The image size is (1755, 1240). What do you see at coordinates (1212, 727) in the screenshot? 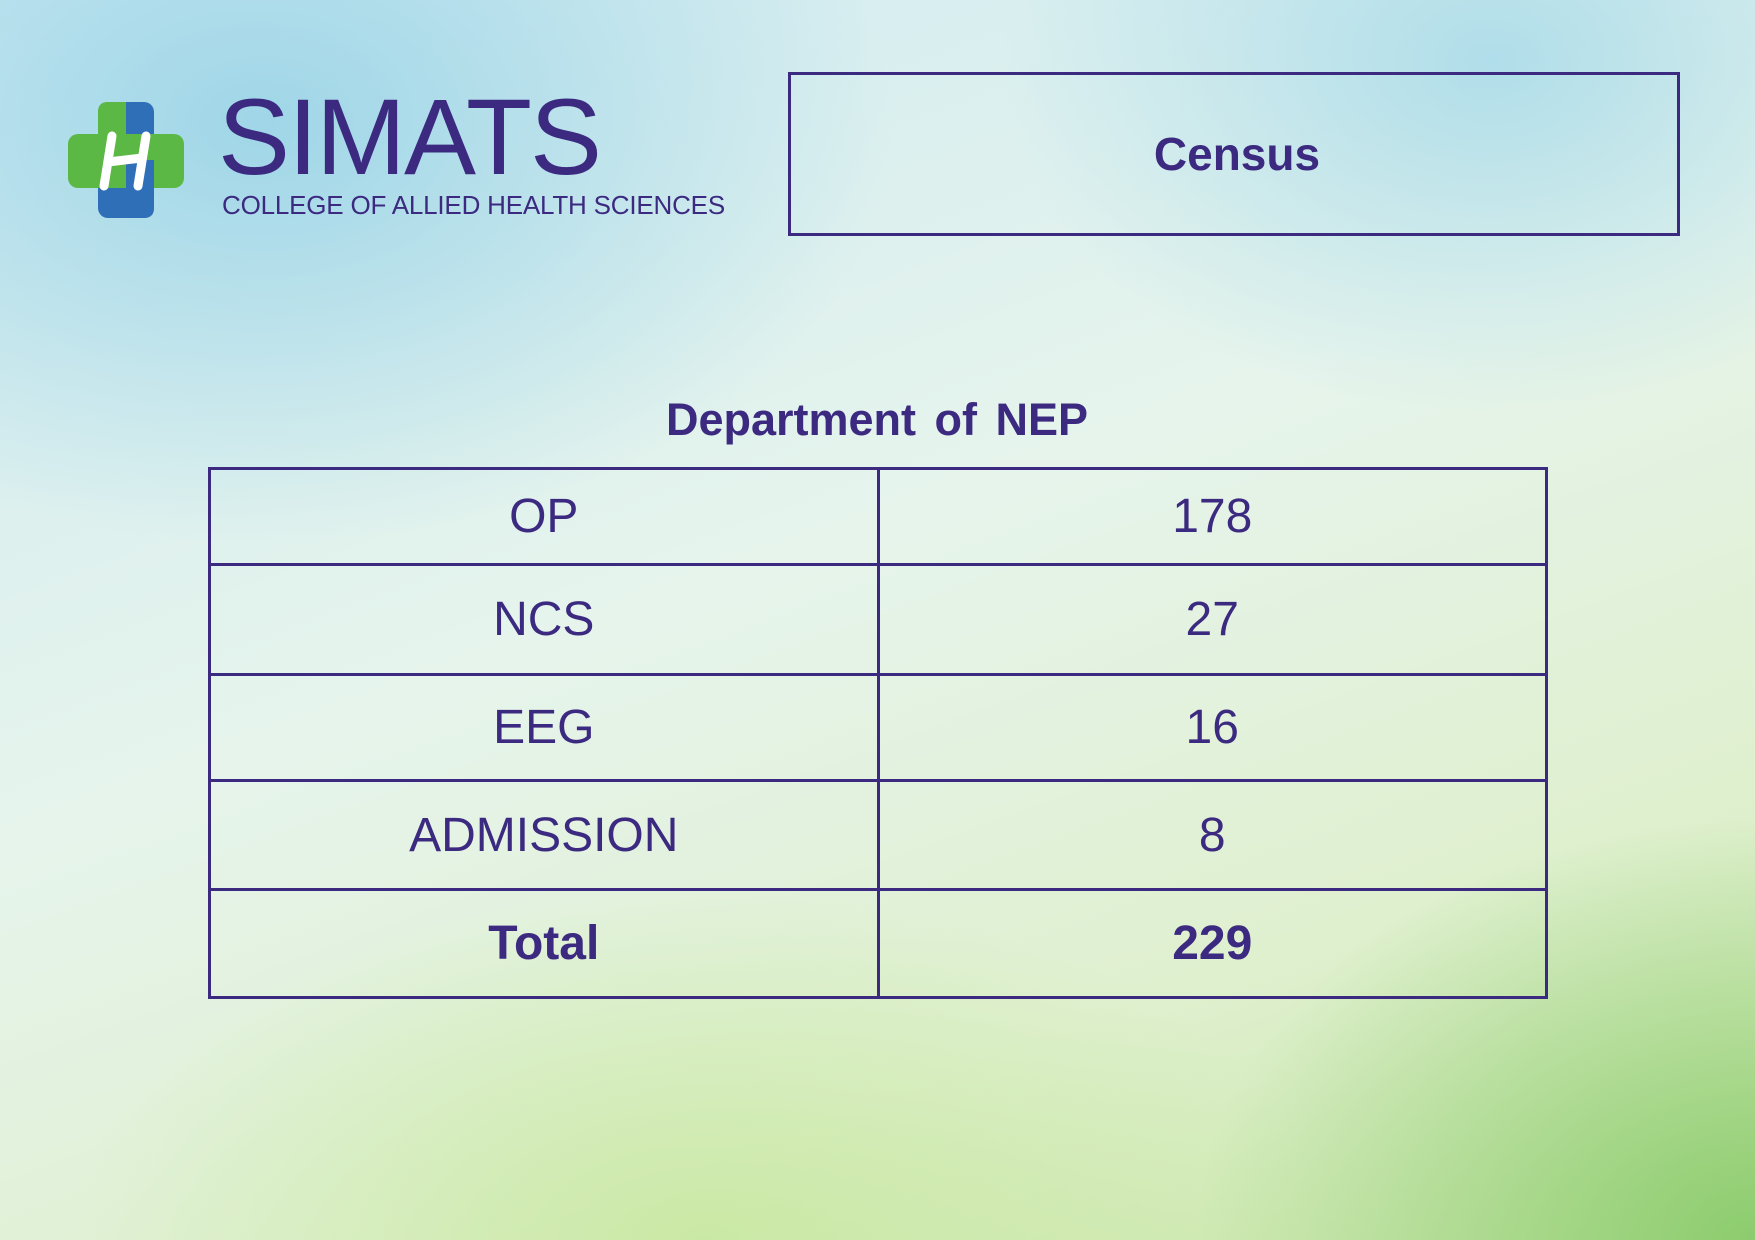
I see `row-value: 16` at bounding box center [1212, 727].